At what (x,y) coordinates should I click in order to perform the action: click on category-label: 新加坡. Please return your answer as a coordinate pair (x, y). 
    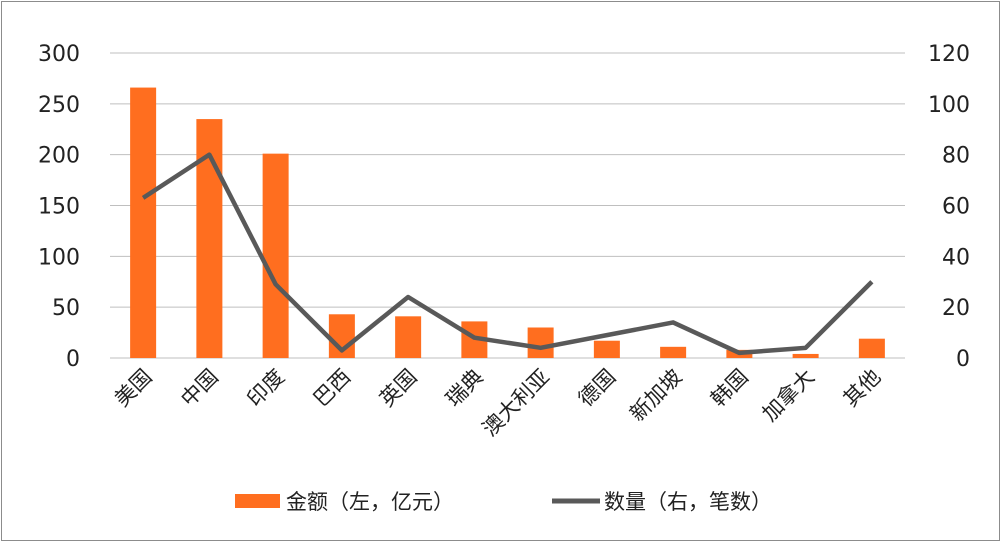
    Looking at the image, I should click on (656, 396).